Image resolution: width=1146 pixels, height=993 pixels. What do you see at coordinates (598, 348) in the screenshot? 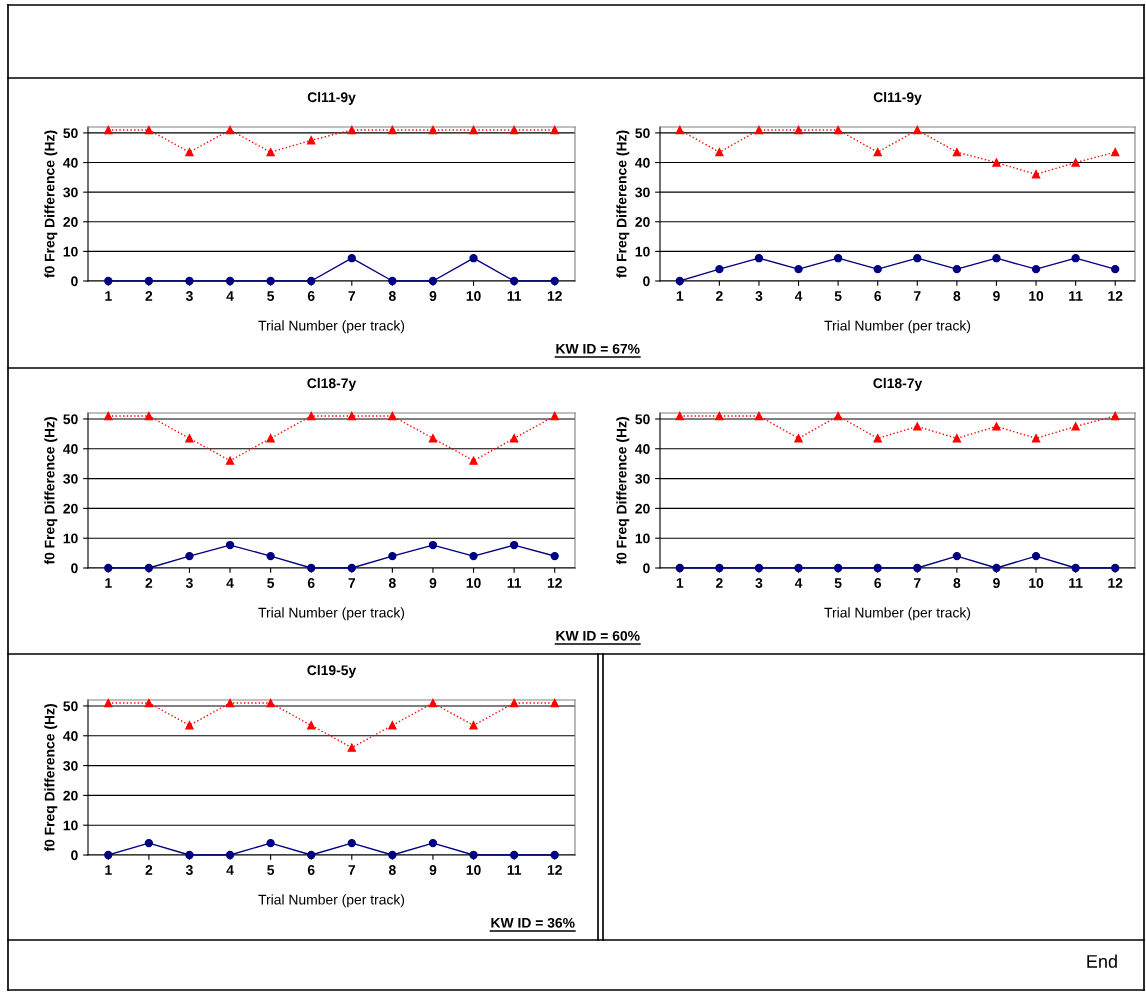
I see `text: KW ID = 67%` at bounding box center [598, 348].